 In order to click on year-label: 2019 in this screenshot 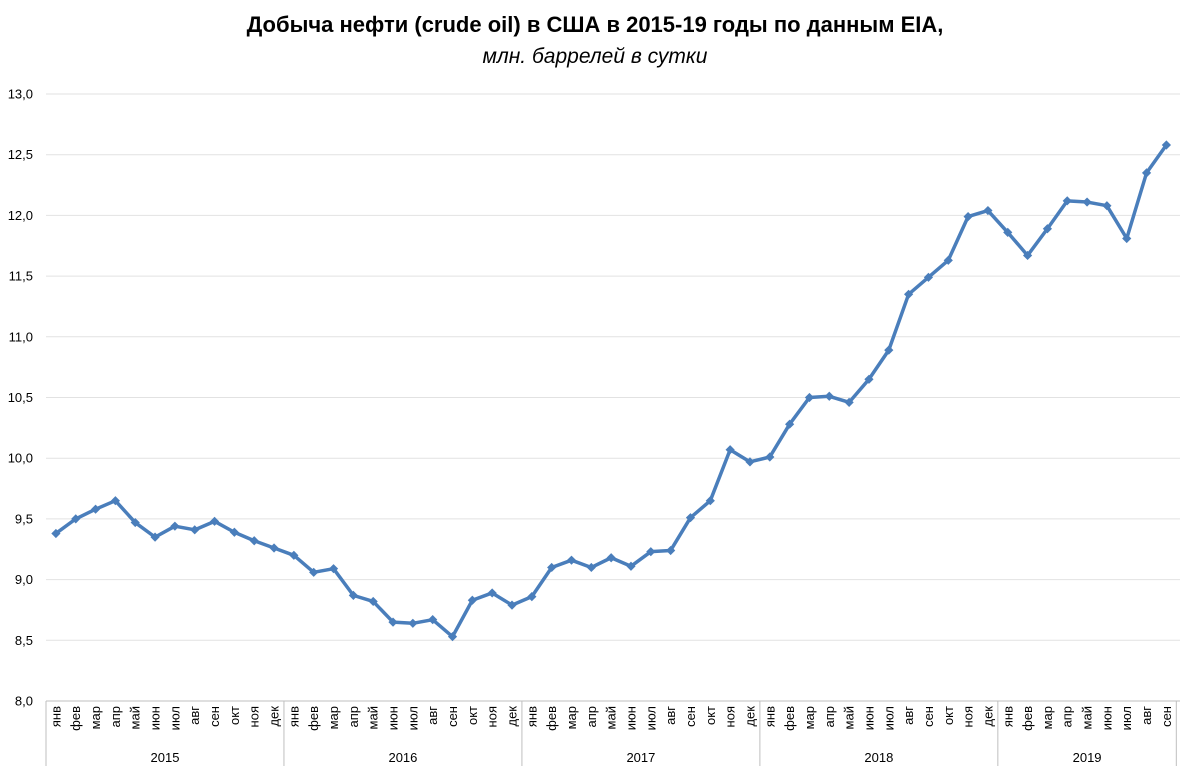, I will do `click(1087, 757)`.